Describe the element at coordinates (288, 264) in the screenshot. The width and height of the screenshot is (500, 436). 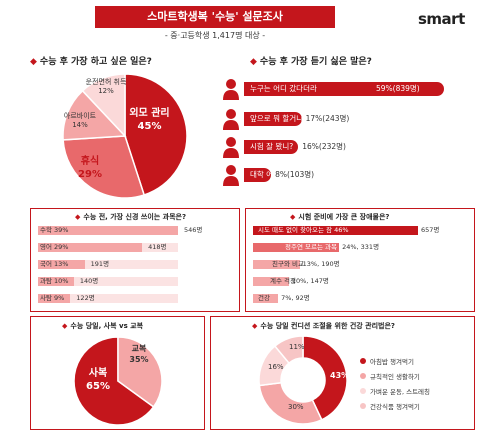
I see `obstacle-label-2: 친구와 비교` at that location.